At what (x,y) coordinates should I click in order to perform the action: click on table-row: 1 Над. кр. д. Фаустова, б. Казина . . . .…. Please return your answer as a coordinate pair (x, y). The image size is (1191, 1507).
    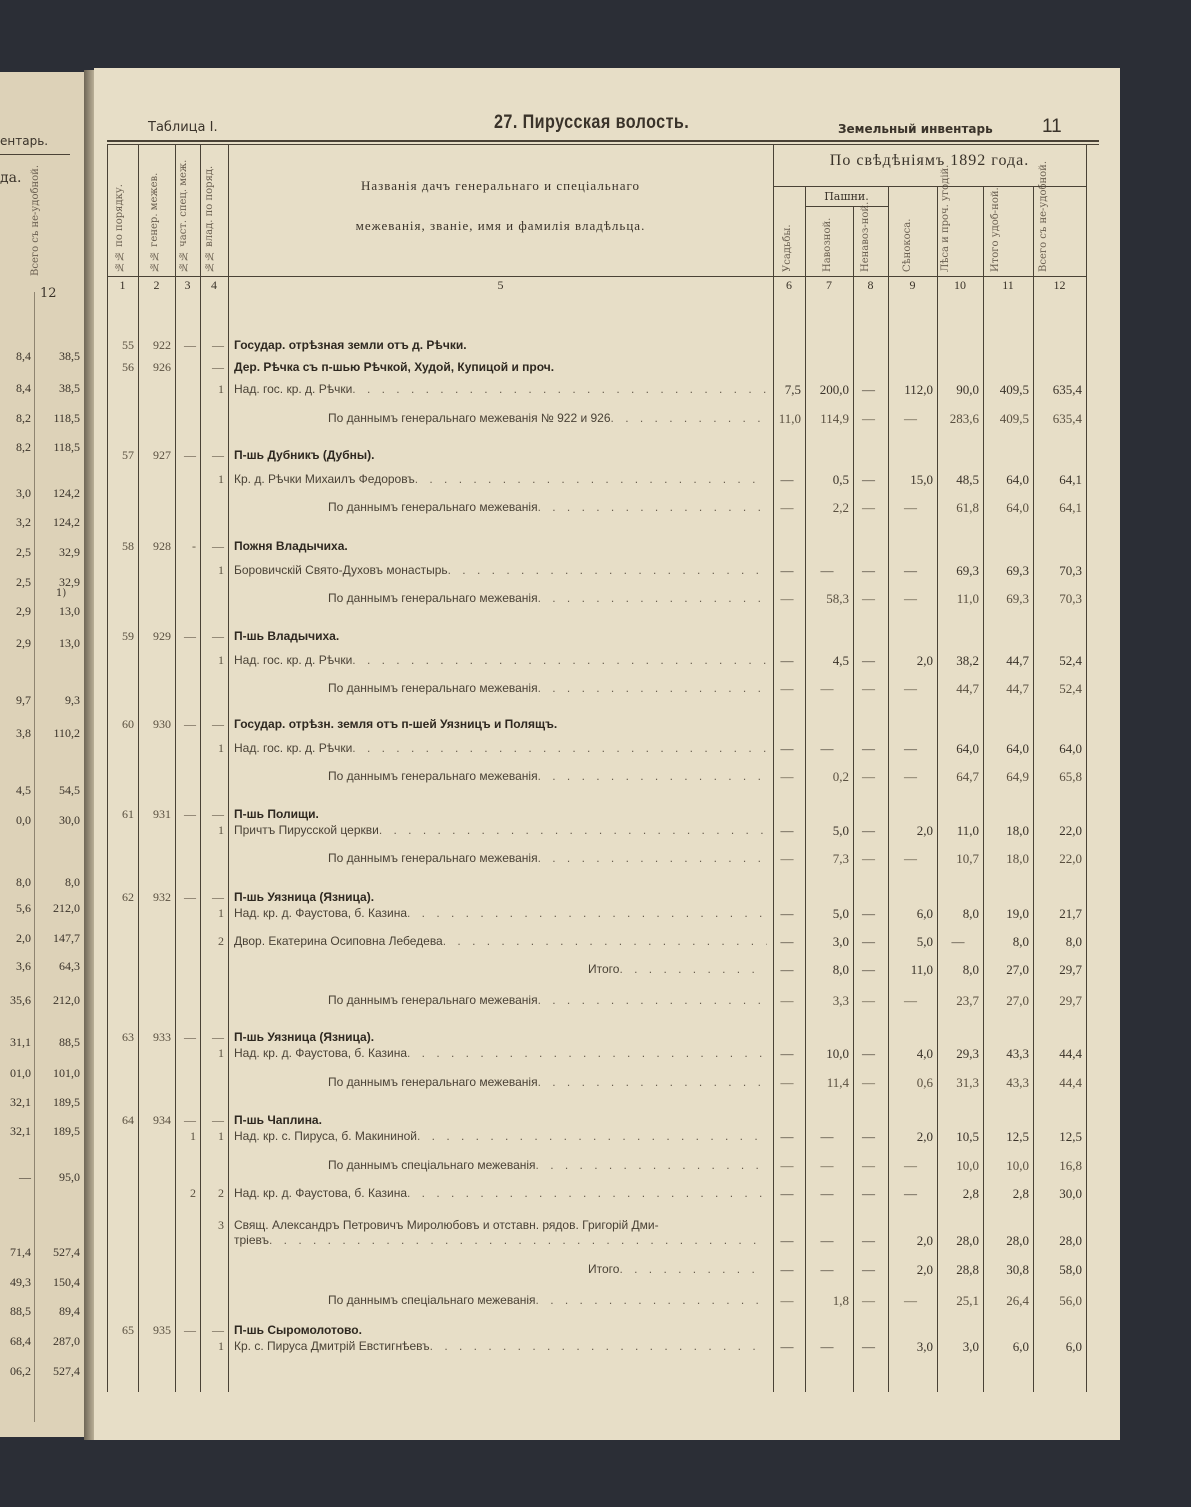
    Looking at the image, I should click on (594, 914).